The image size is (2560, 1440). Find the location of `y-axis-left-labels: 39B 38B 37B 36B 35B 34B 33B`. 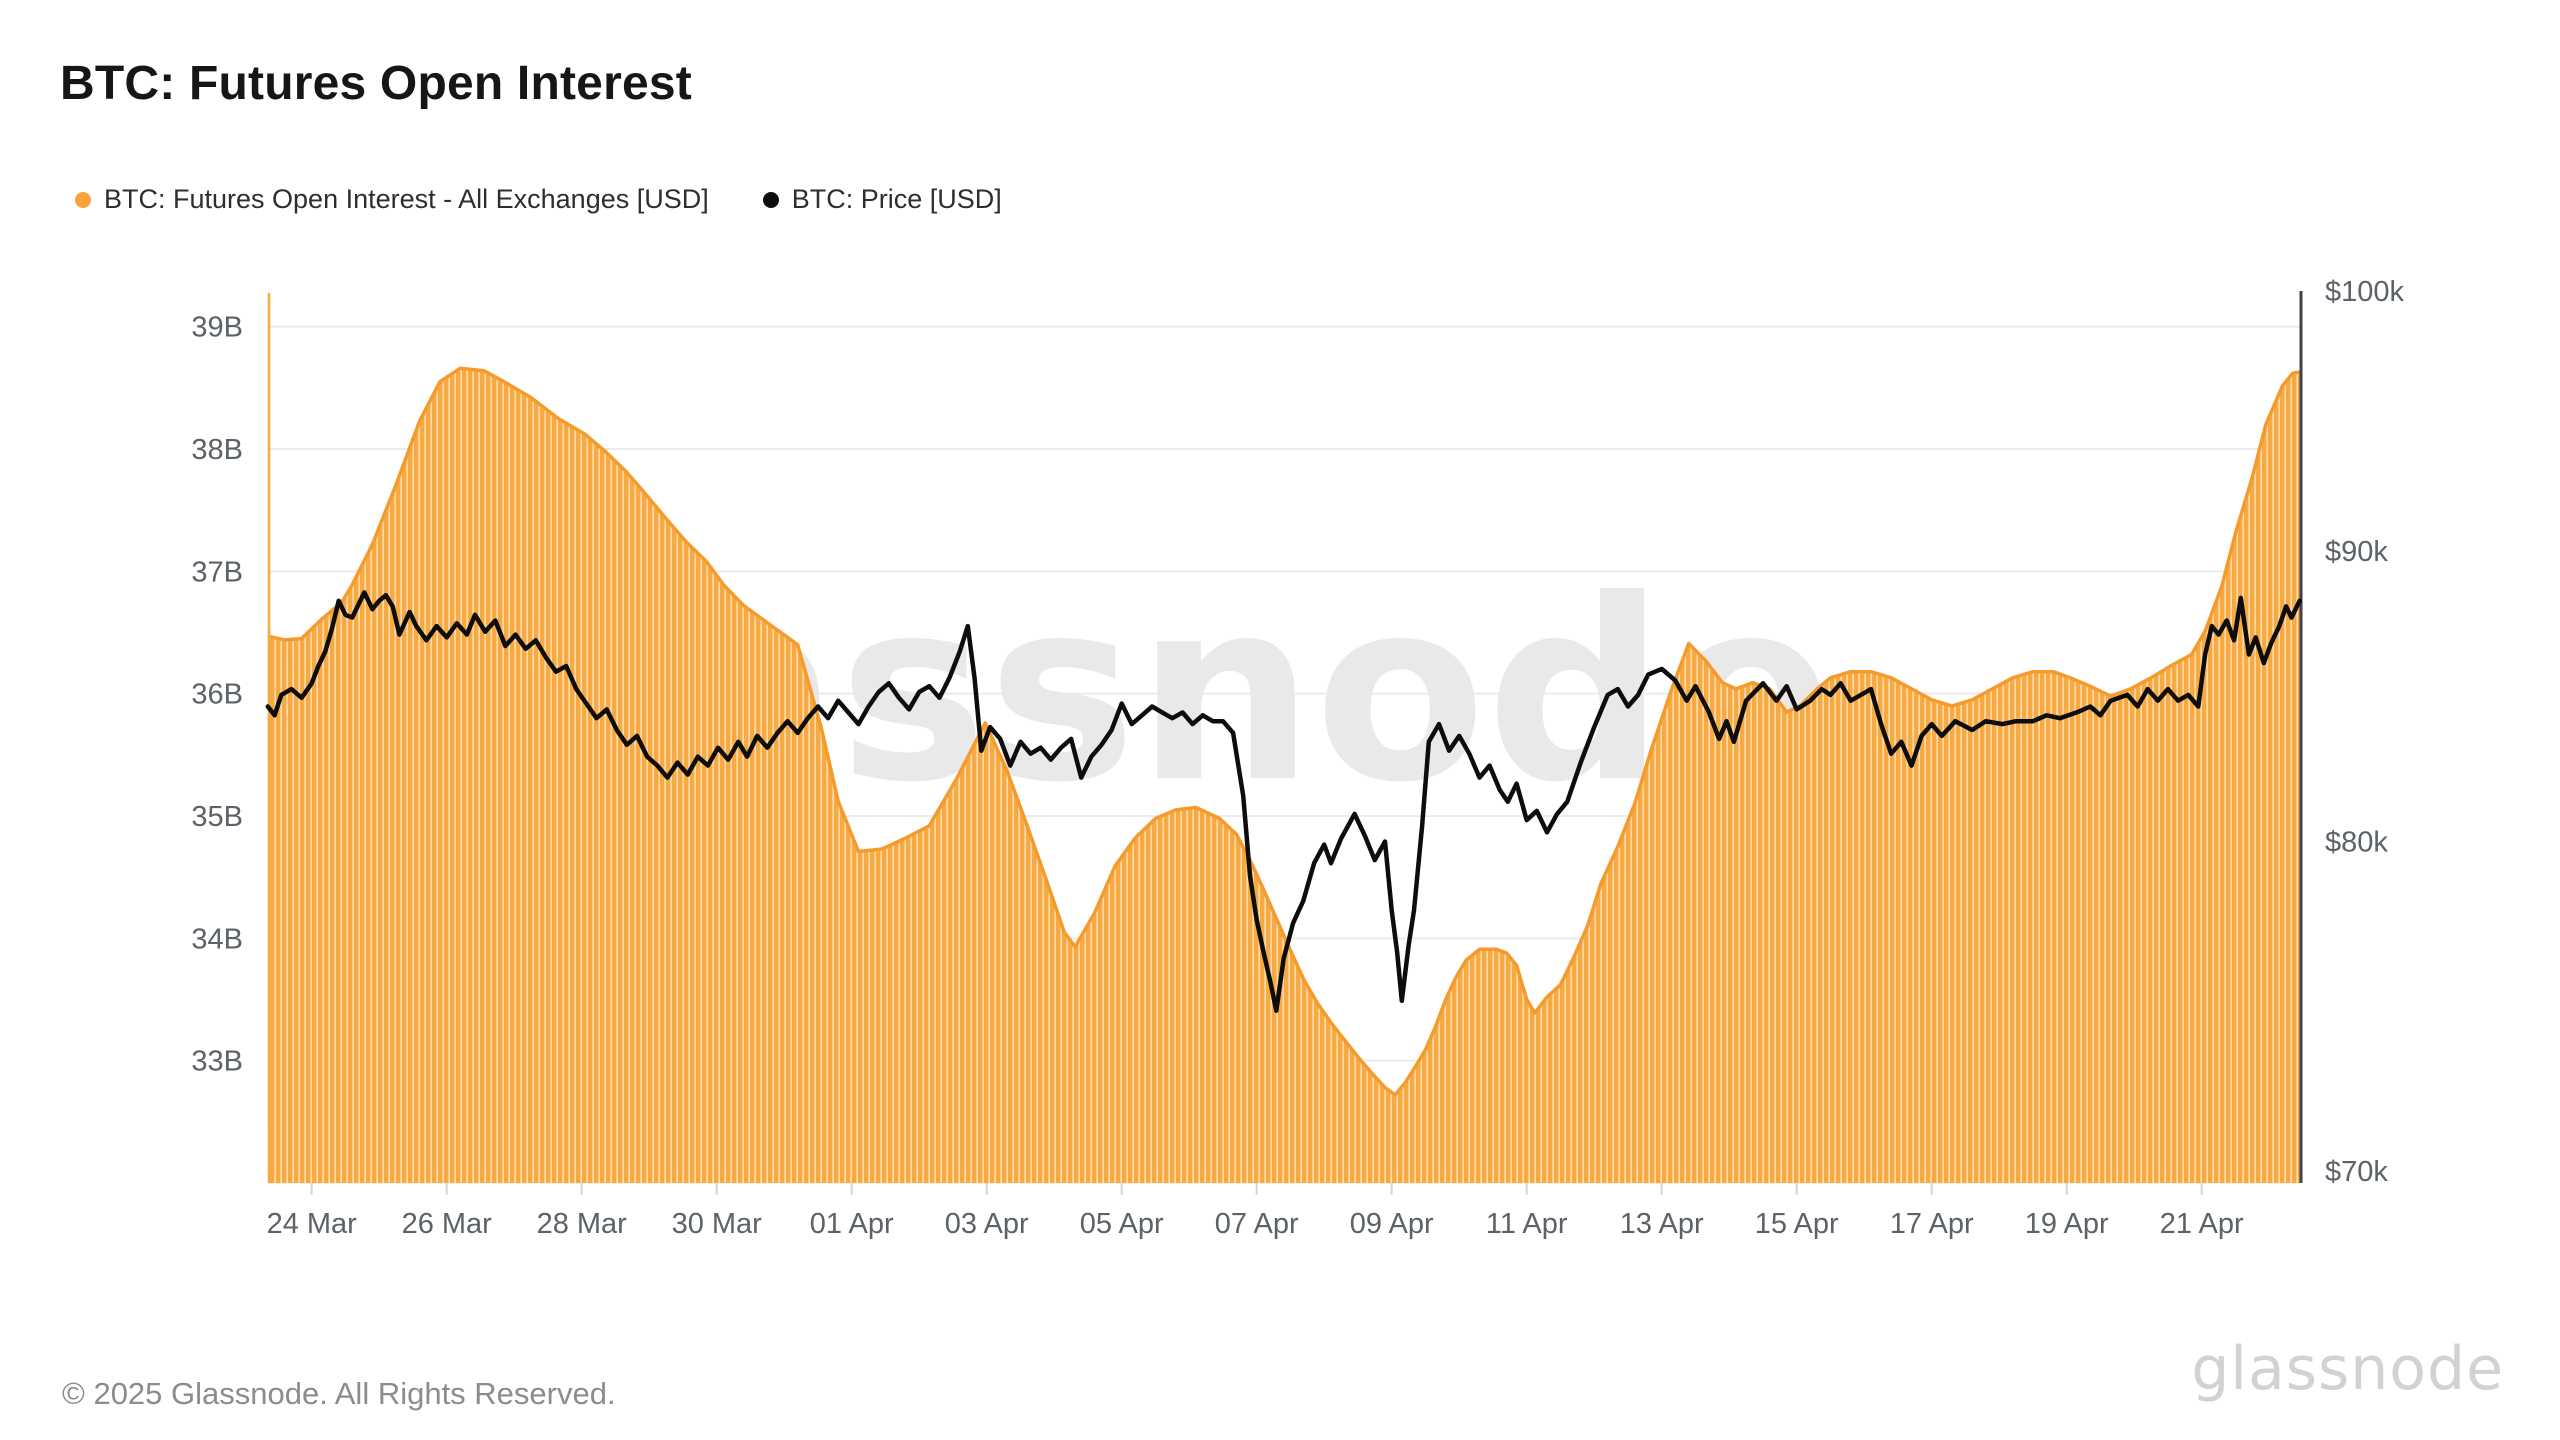

y-axis-left-labels: 39B 38B 37B 36B 35B 34B 33B is located at coordinates (217, 695).